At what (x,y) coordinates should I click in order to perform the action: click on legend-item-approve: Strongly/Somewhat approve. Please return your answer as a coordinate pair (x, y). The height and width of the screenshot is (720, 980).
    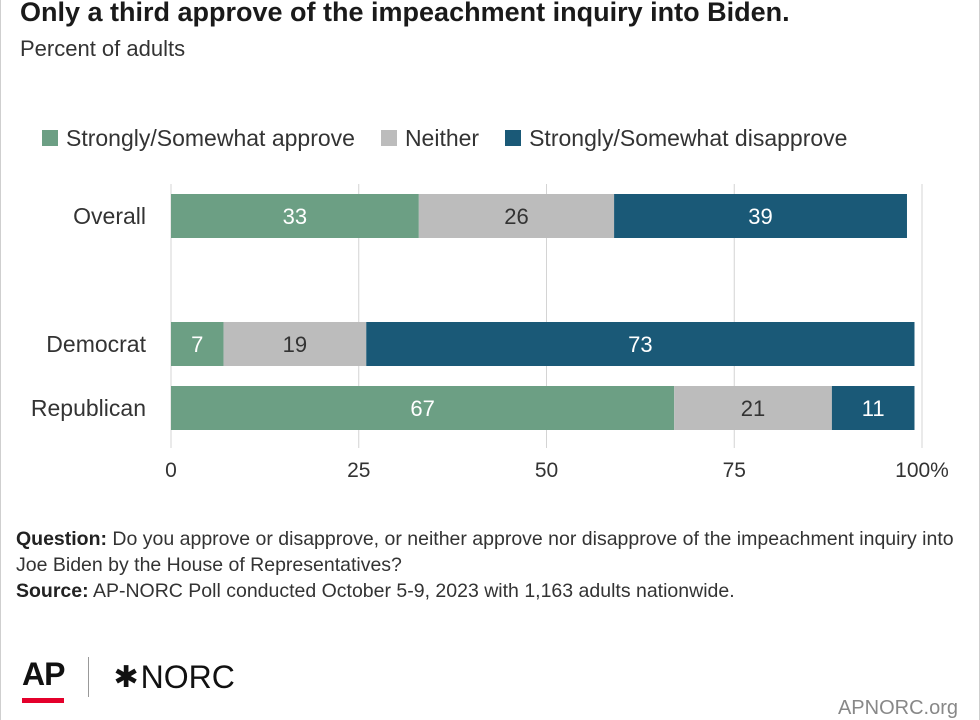
    Looking at the image, I should click on (198, 138).